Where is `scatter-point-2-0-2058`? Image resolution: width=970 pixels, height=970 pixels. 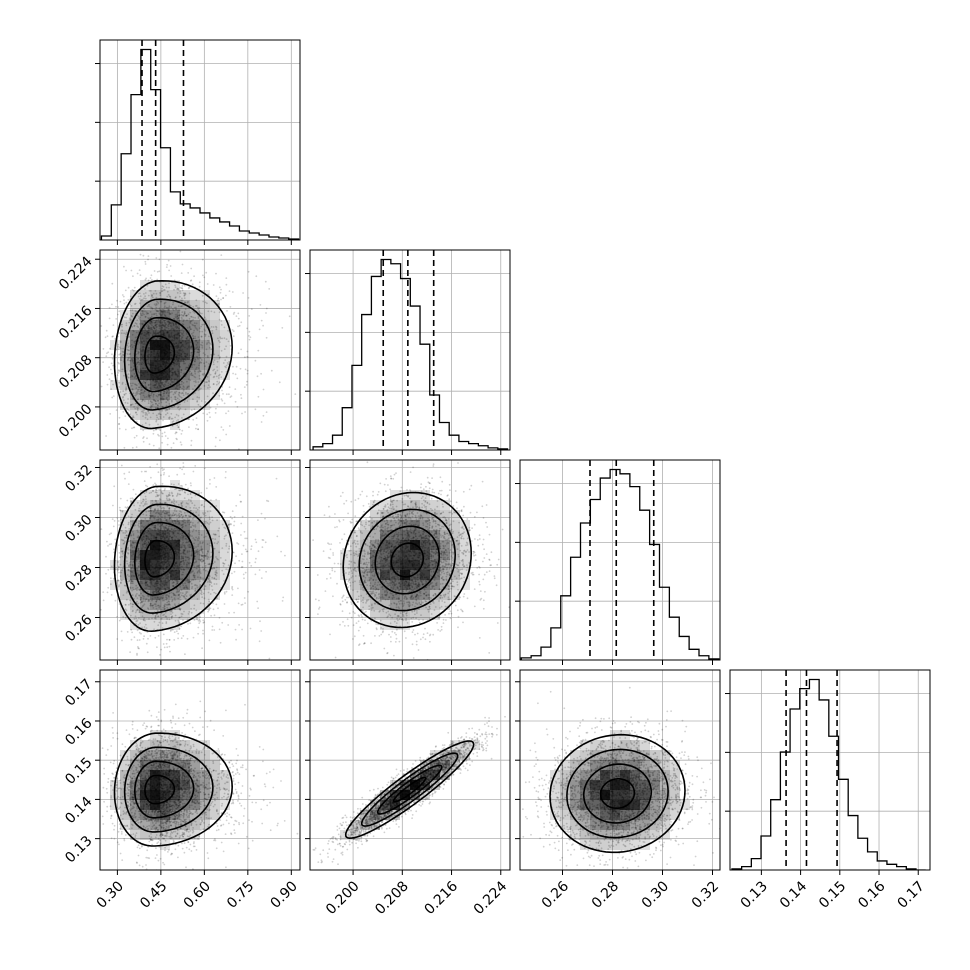 scatter-point-2-0-2058 is located at coordinates (198, 570).